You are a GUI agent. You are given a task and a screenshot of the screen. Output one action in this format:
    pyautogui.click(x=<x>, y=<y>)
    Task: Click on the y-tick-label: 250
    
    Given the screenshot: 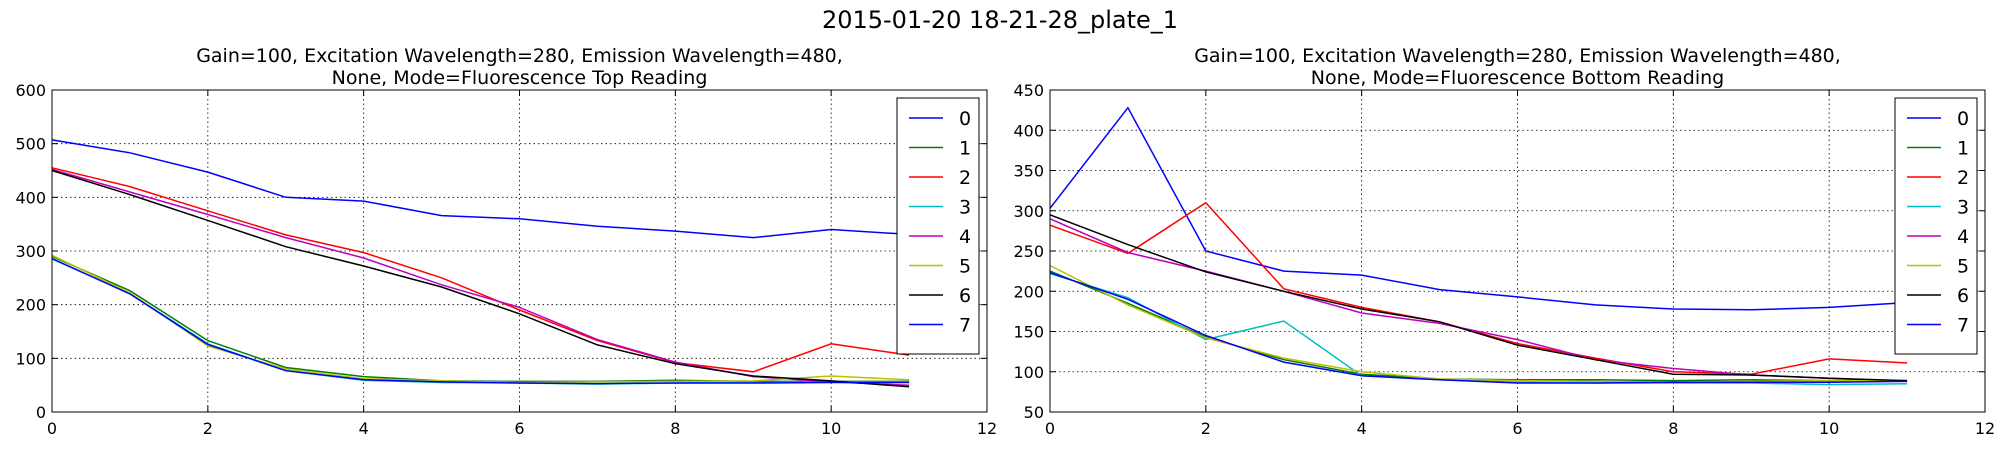 What is the action you would take?
    pyautogui.click(x=1028, y=251)
    